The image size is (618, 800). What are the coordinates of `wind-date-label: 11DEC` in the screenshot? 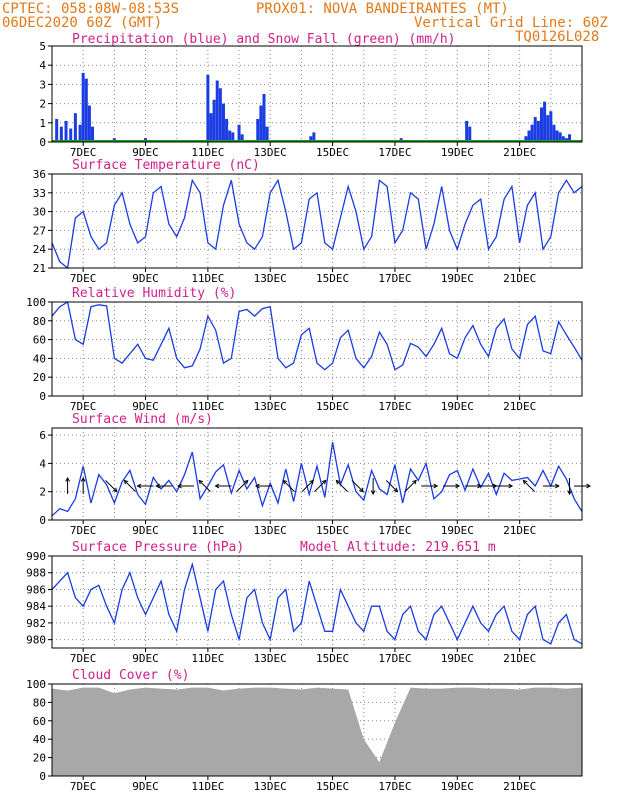 It's located at (207, 530).